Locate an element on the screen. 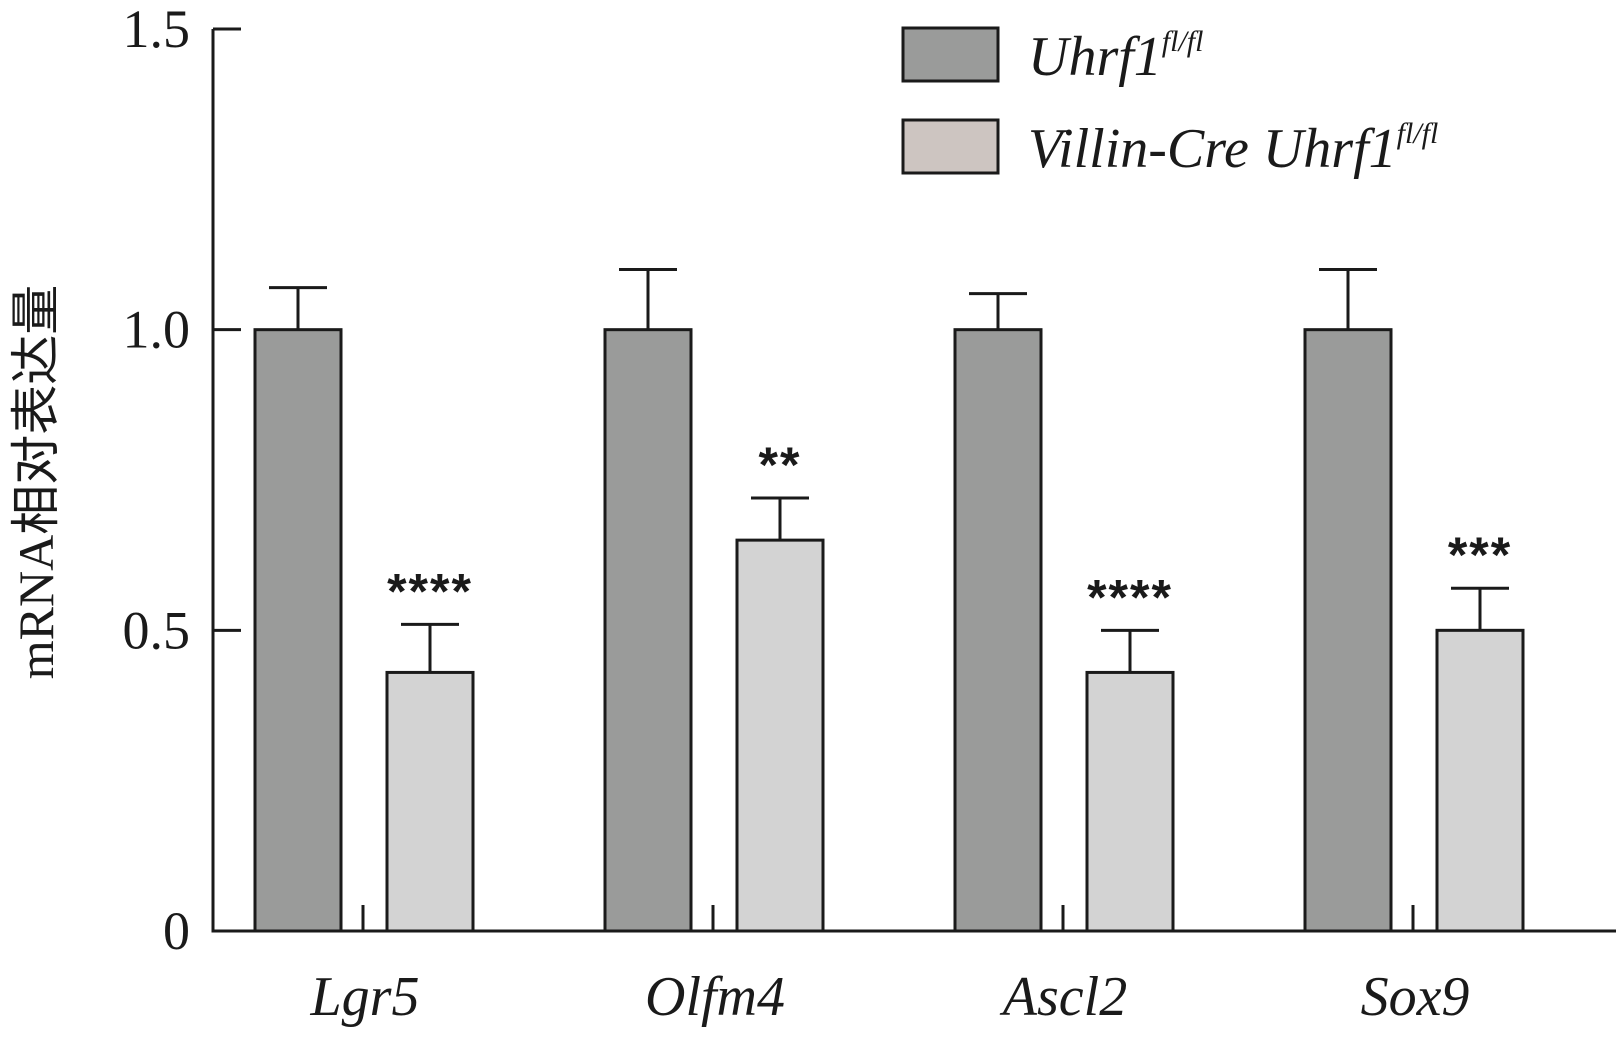  y-tick-label: 0 is located at coordinates (176, 931).